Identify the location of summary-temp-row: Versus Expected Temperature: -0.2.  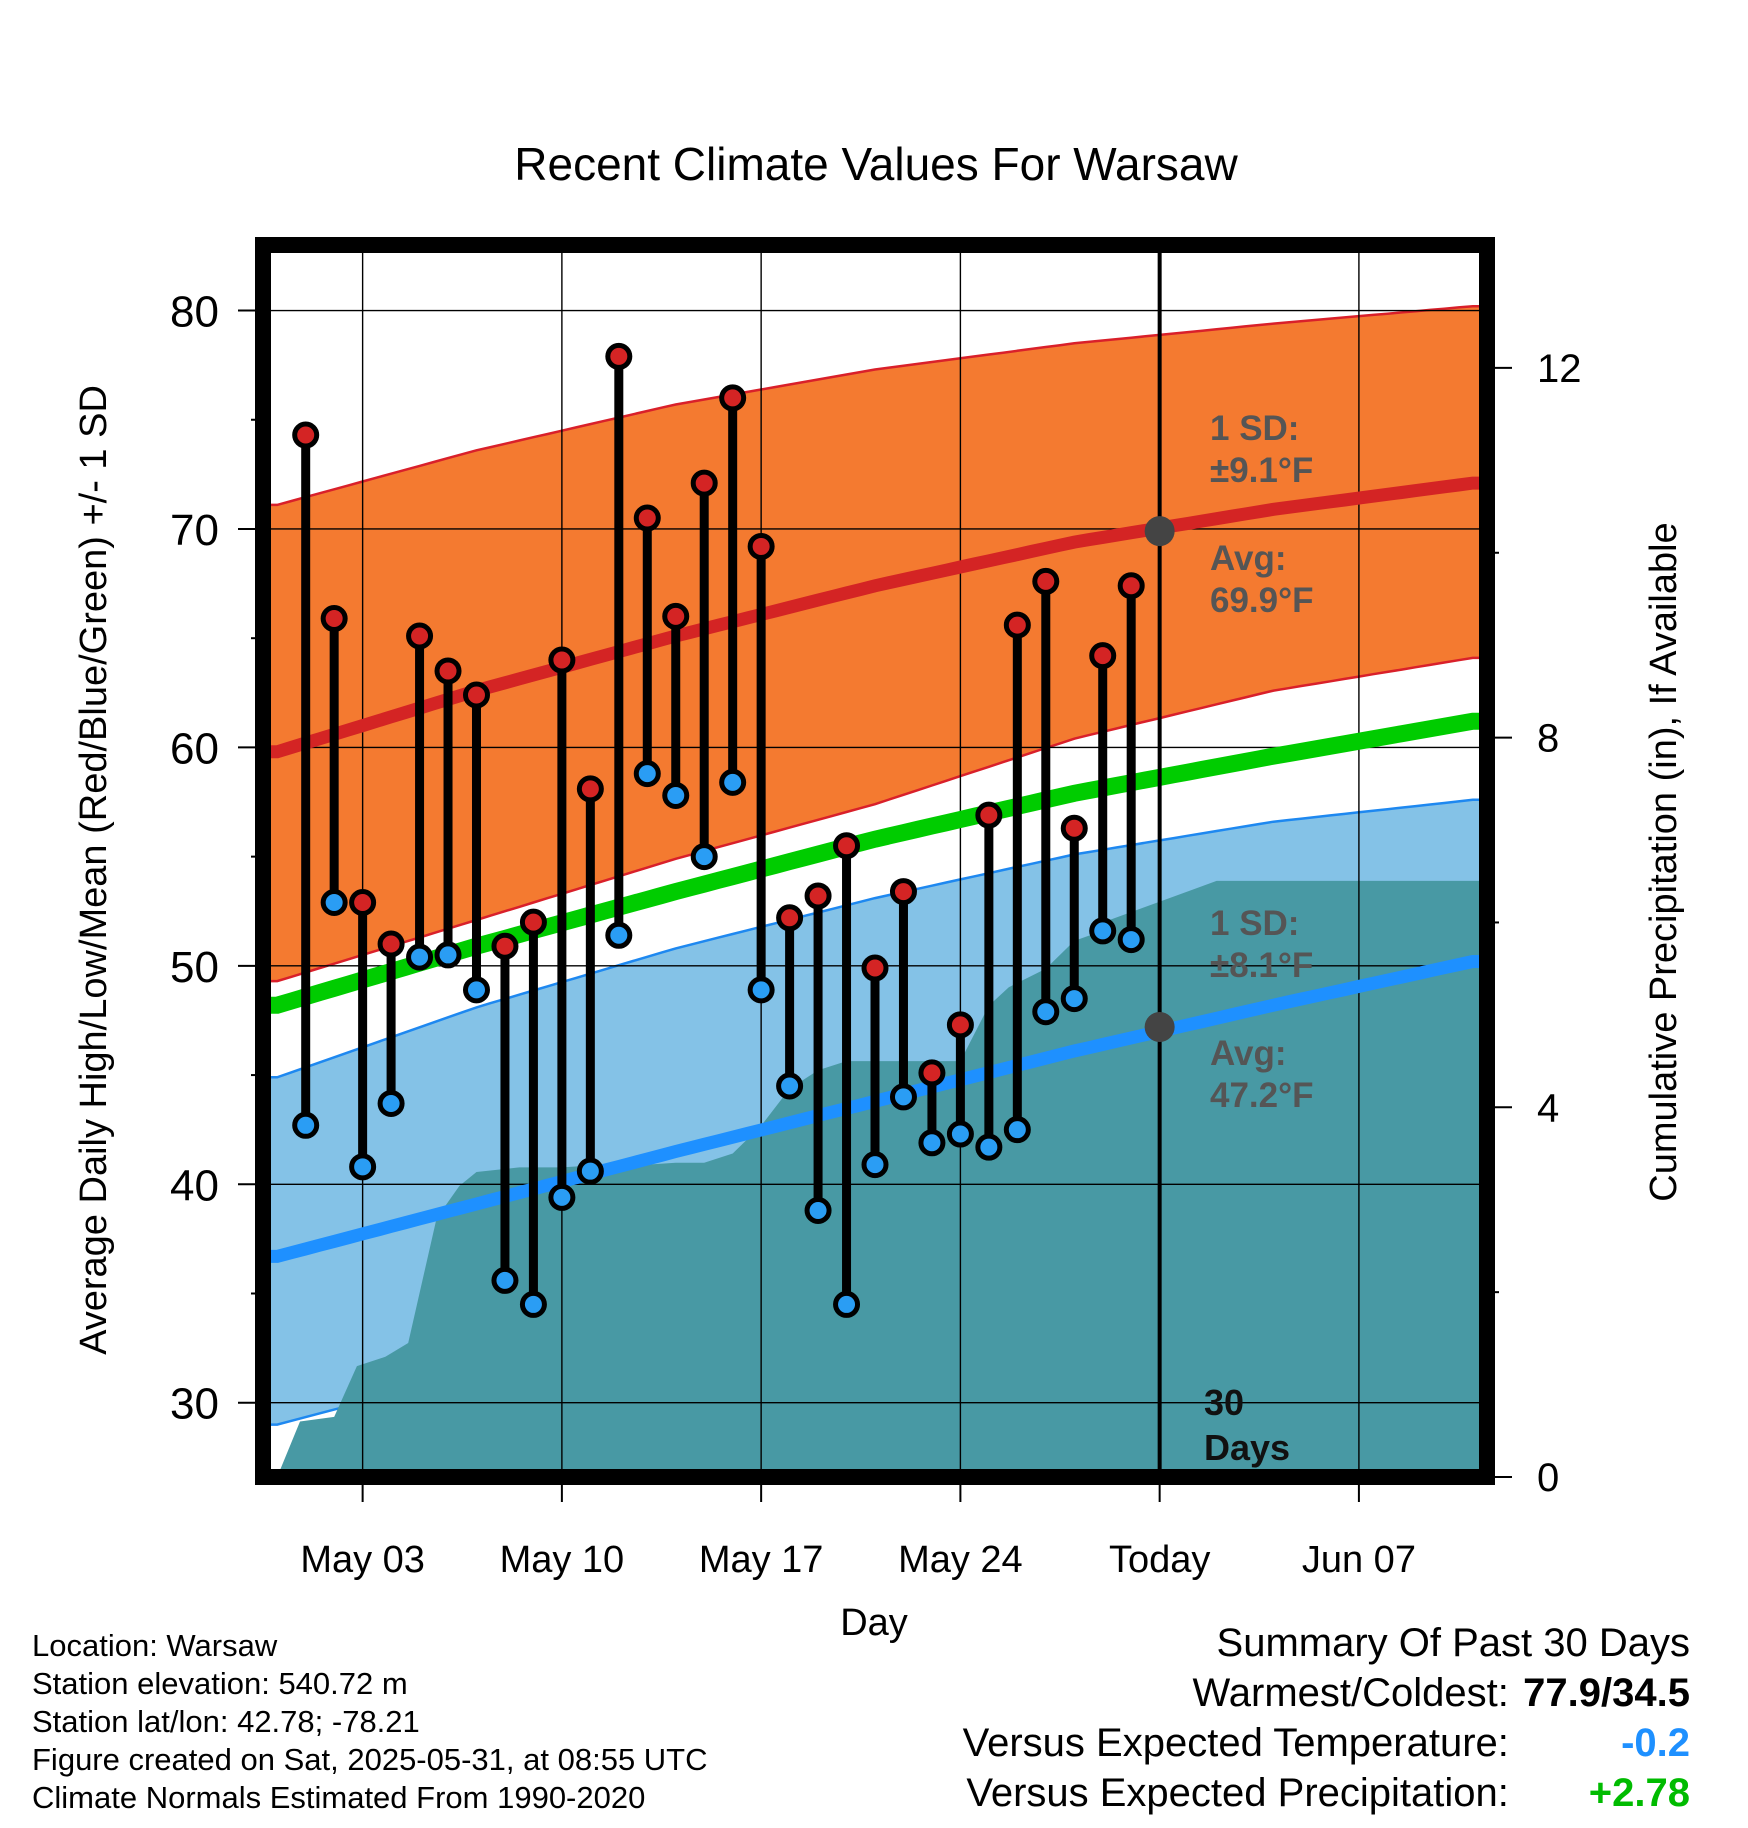
(1326, 1743).